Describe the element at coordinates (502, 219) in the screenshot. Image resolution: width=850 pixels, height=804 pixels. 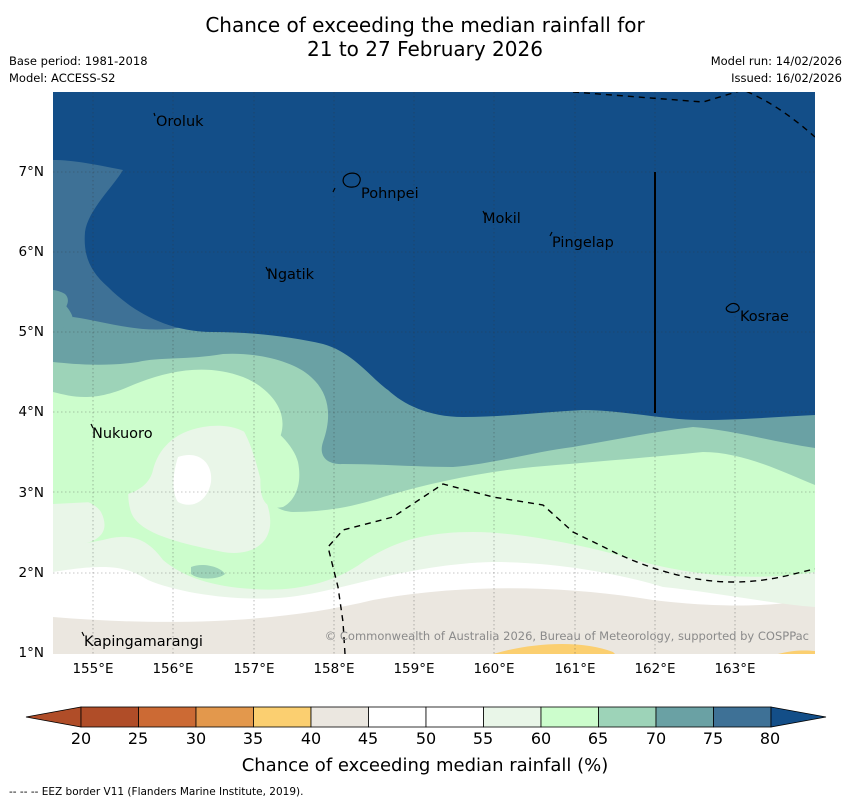
I see `label-mokil: Mokil` at that location.